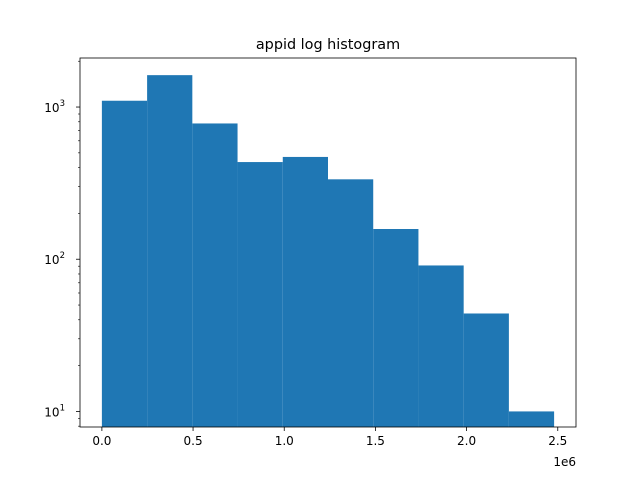  I want to click on y-tick-label: 10¹, so click(54, 411).